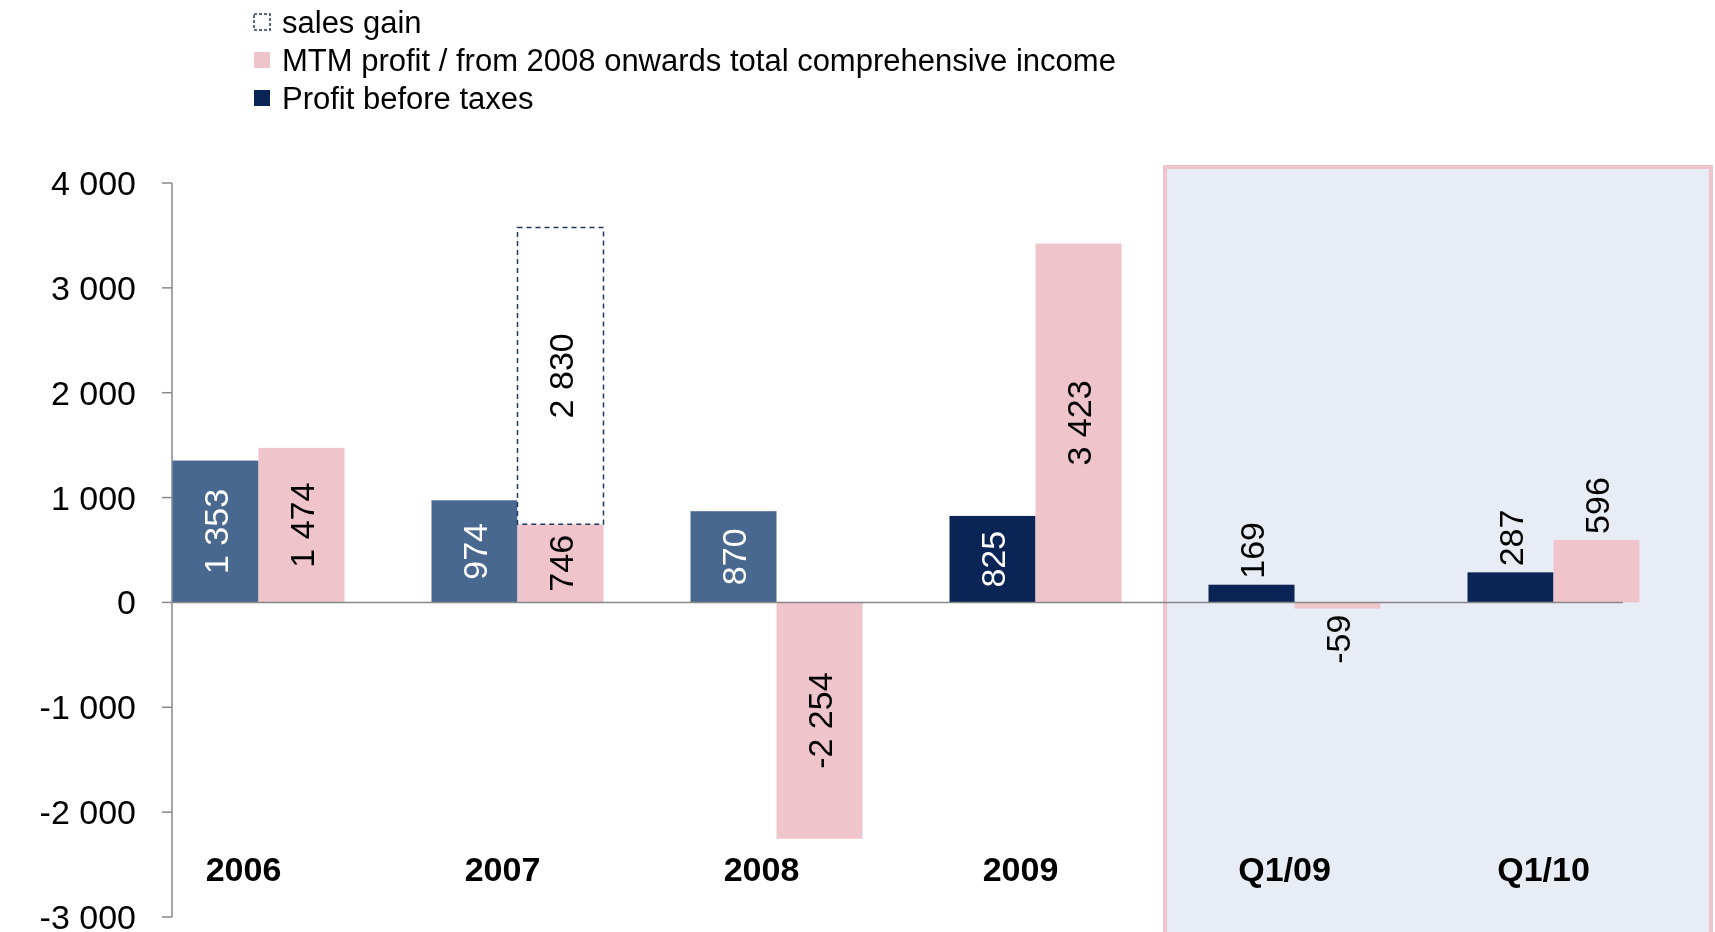  I want to click on x-tick-label: Q1/10, so click(1543, 869).